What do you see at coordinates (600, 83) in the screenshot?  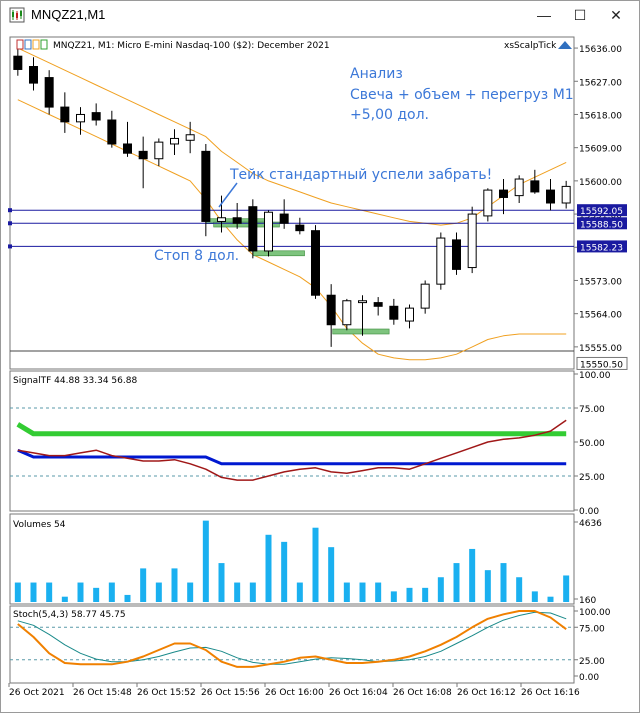 I see `price-axis-label: 15627.00` at bounding box center [600, 83].